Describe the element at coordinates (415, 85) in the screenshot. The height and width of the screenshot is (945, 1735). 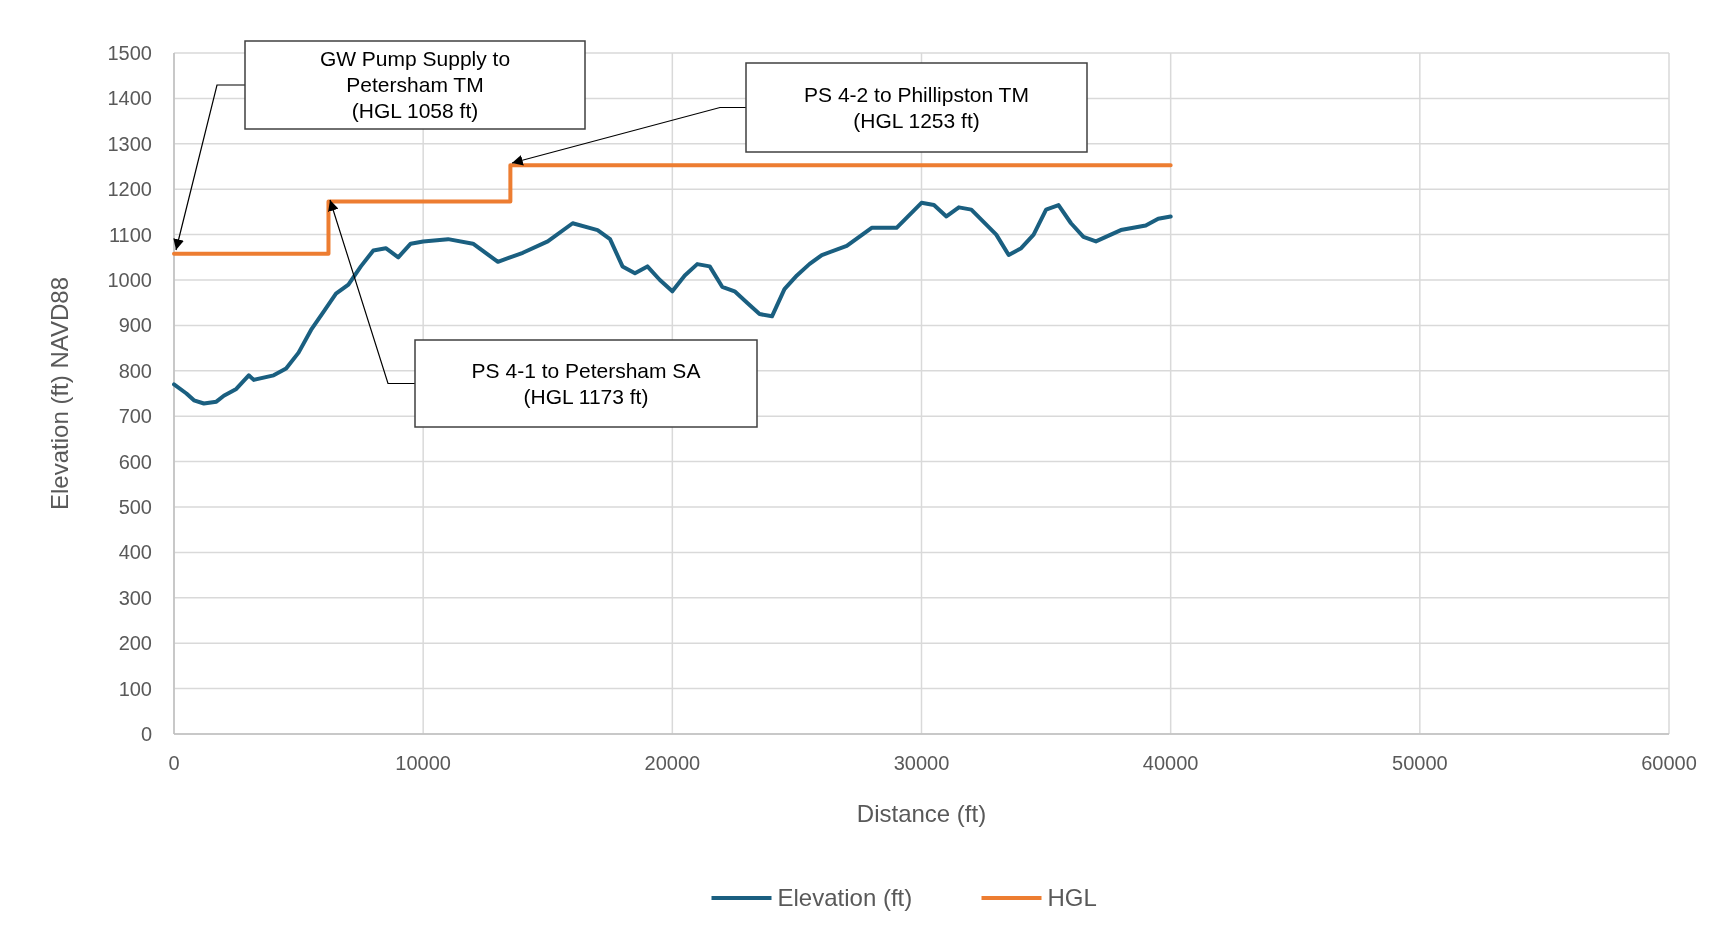
I see `annotation: GW Pump Supply to Petersham TM (HGL 1058 ft)` at that location.